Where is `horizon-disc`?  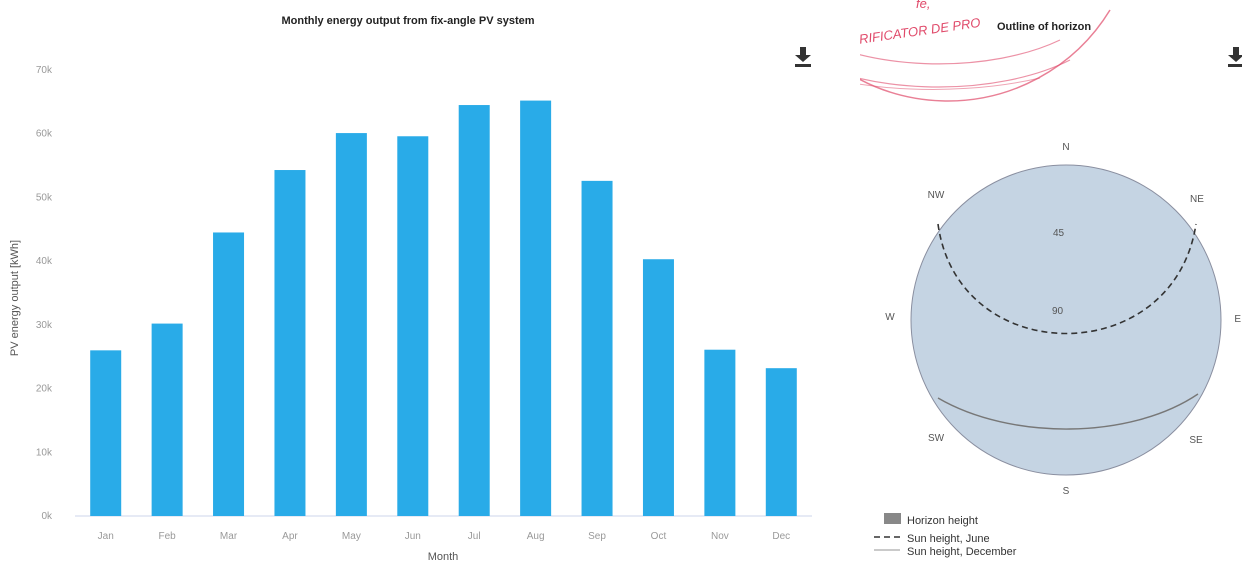
horizon-disc is located at coordinates (1066, 320).